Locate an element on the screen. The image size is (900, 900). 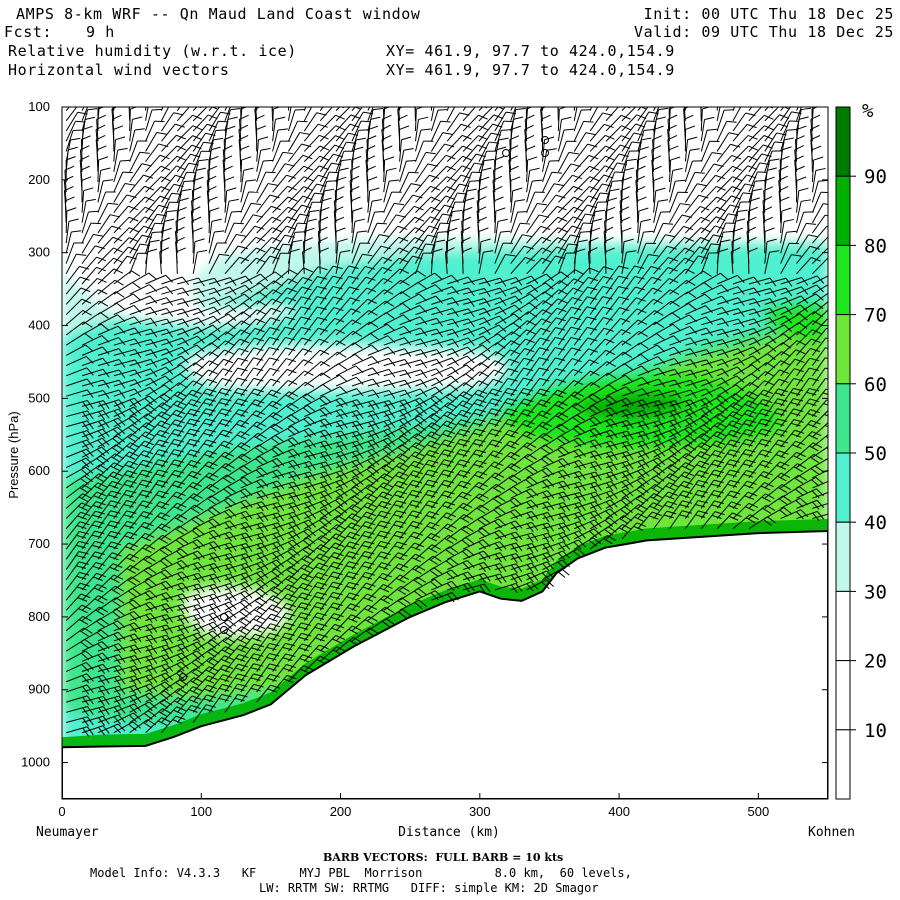
colorbar-bin is located at coordinates (843, 556).